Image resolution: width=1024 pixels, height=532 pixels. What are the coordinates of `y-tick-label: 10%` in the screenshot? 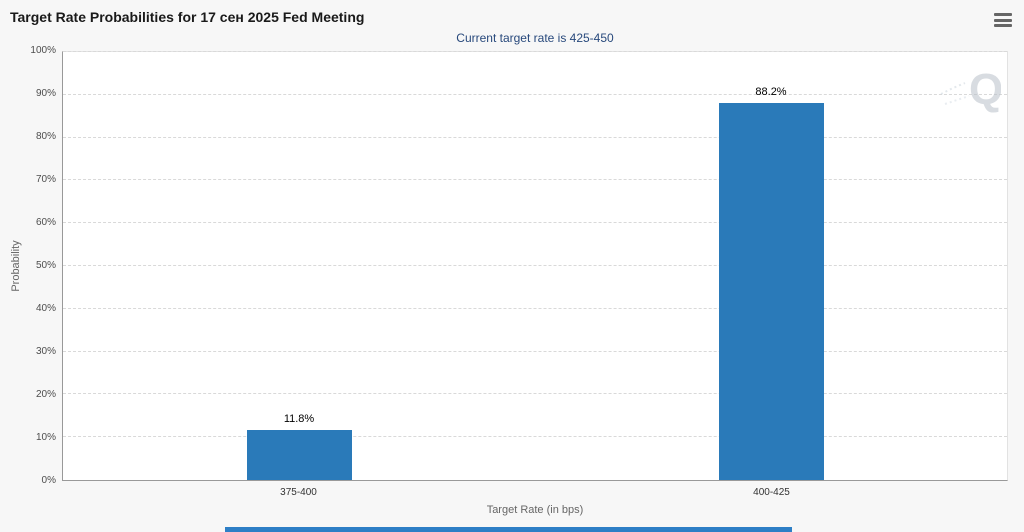 It's located at (45, 437).